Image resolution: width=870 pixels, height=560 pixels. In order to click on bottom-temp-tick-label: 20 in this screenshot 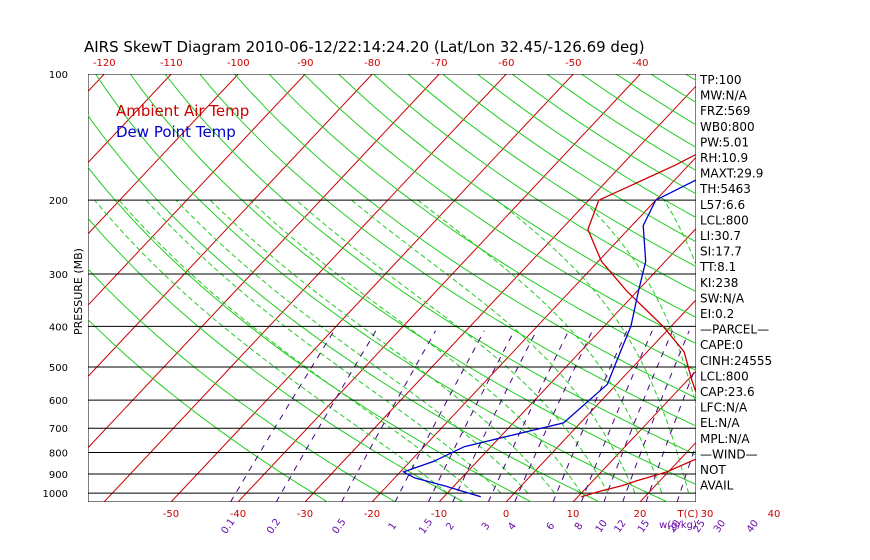, I will do `click(640, 514)`.